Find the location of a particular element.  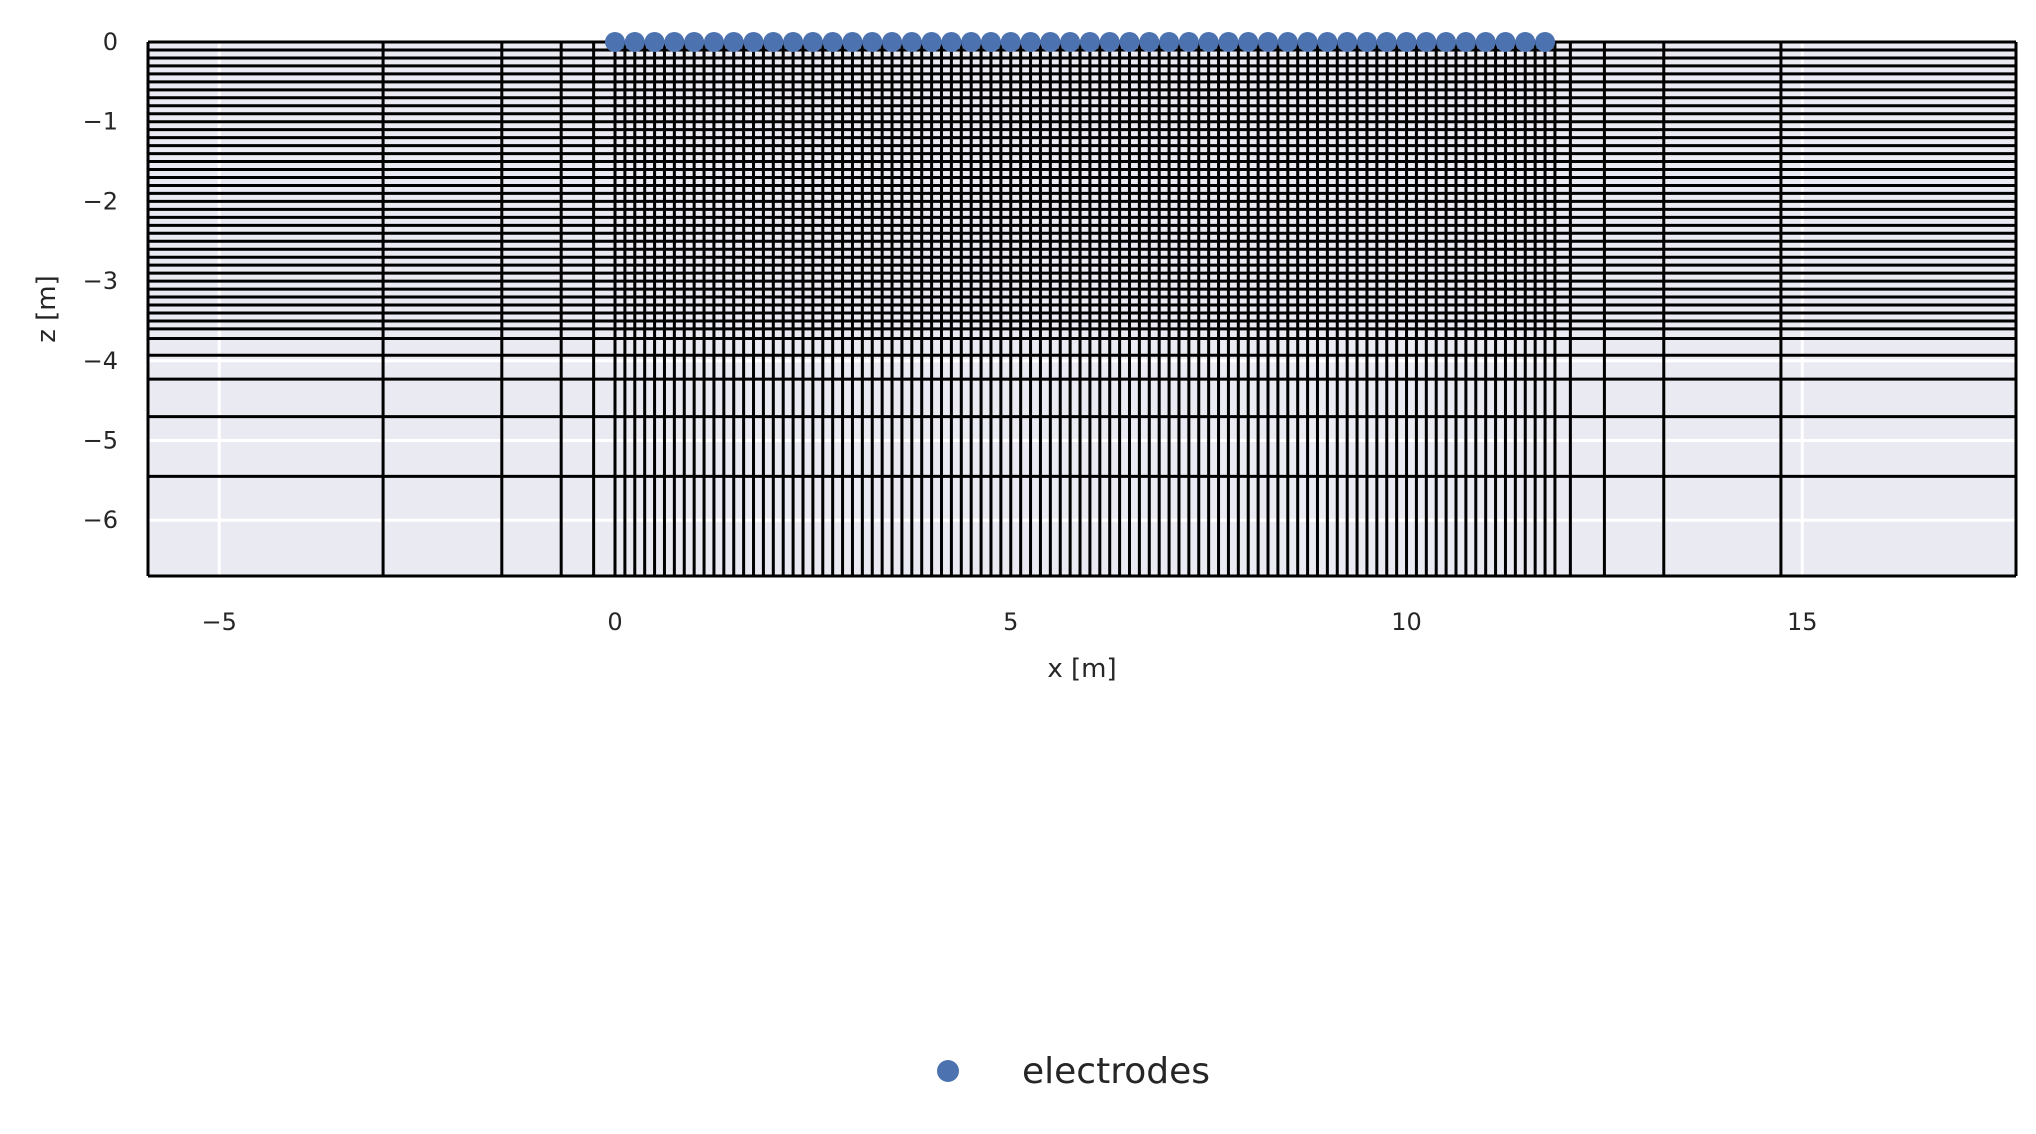

x-tick-label: 5 is located at coordinates (1010, 622).